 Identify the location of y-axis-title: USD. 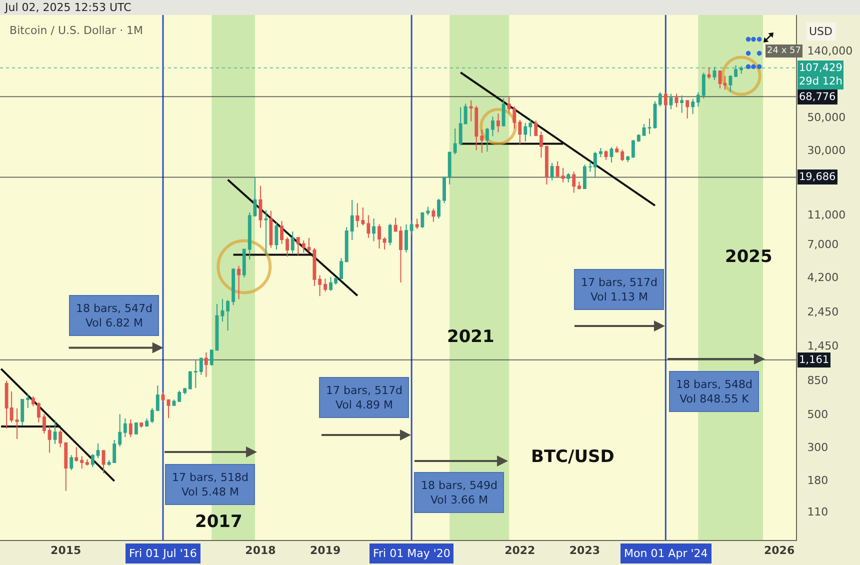
(821, 31).